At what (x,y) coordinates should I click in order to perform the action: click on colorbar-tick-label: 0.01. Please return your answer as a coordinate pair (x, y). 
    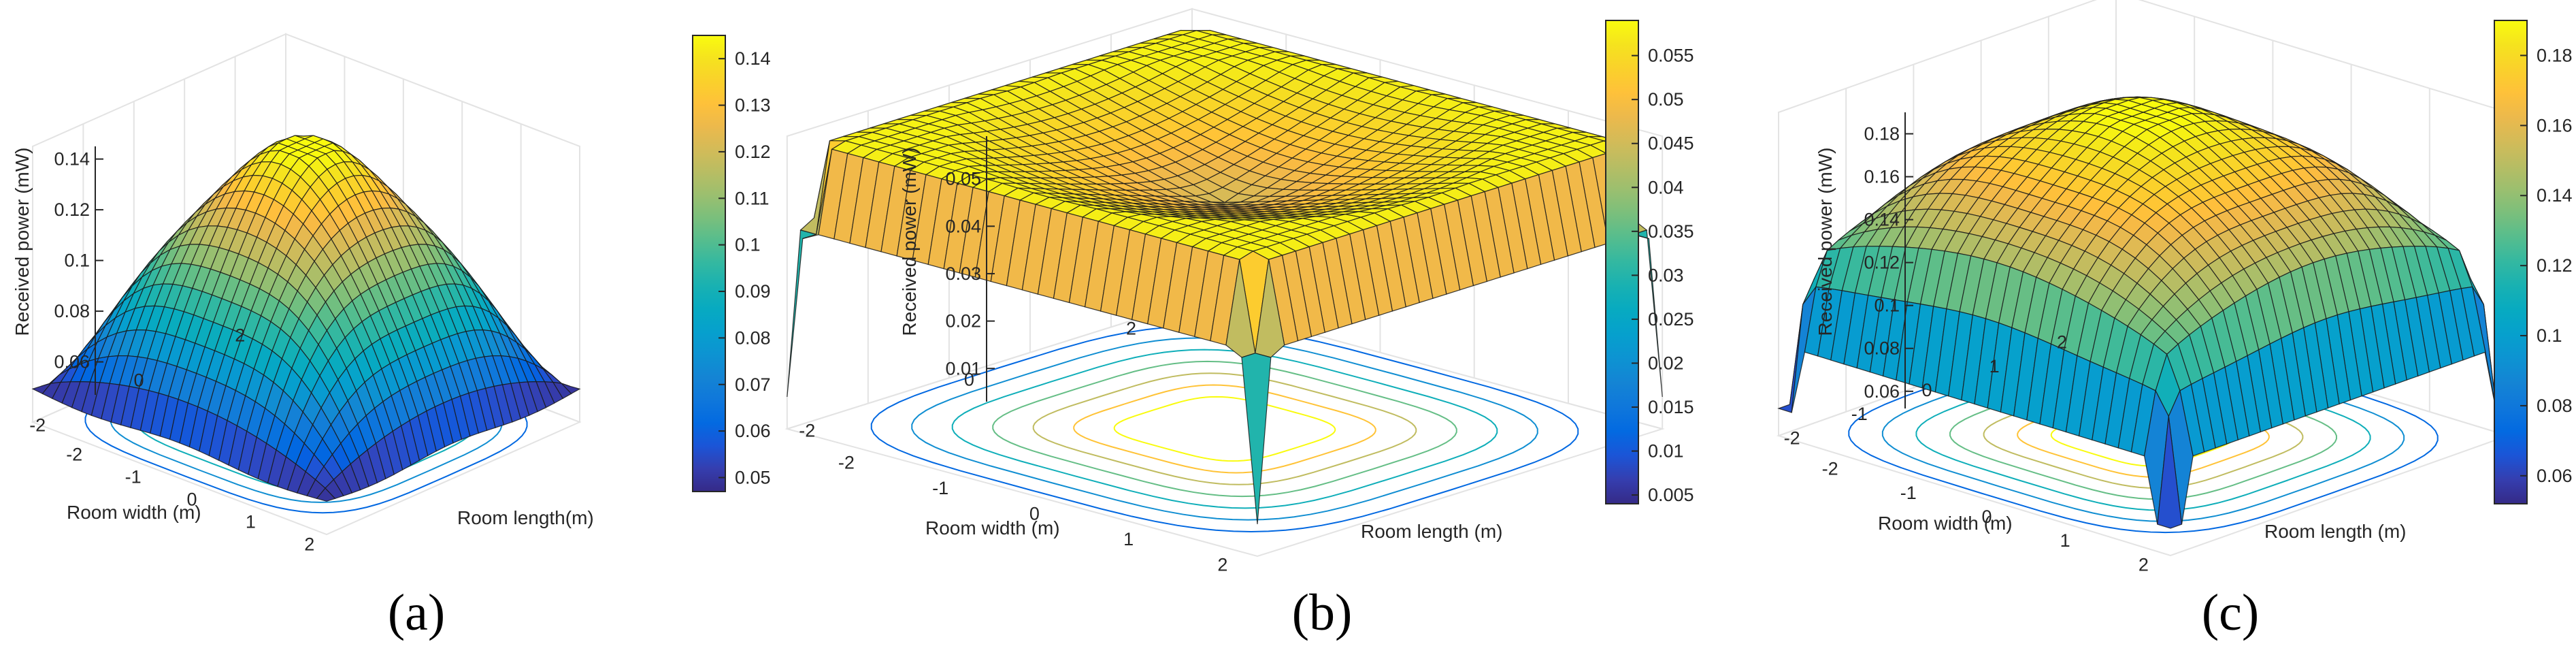
    Looking at the image, I should click on (1666, 451).